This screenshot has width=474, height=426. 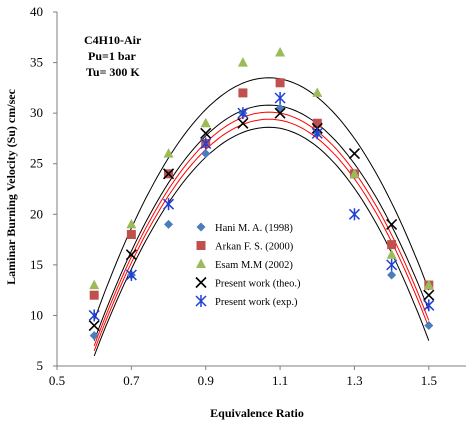 I want to click on y-tick-label: 5, so click(x=40, y=365).